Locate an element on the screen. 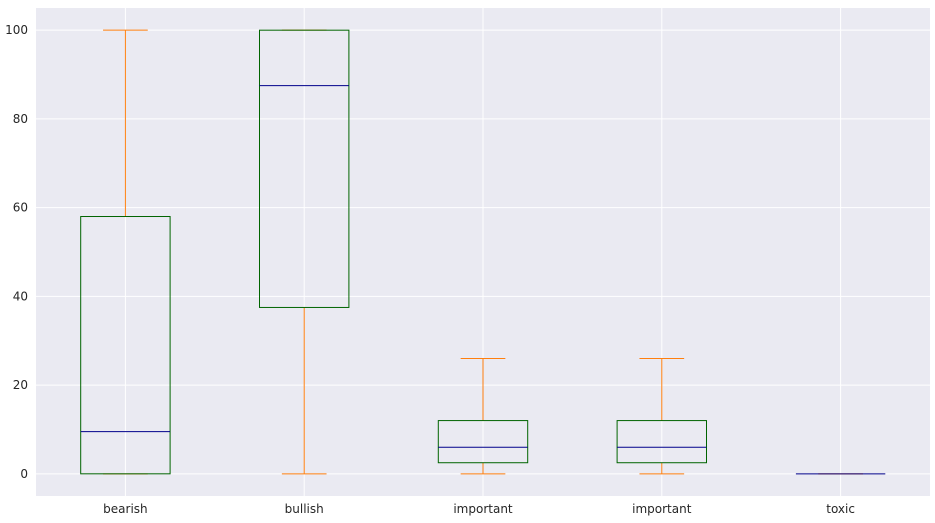  y-tick-label: 60 is located at coordinates (20, 208).